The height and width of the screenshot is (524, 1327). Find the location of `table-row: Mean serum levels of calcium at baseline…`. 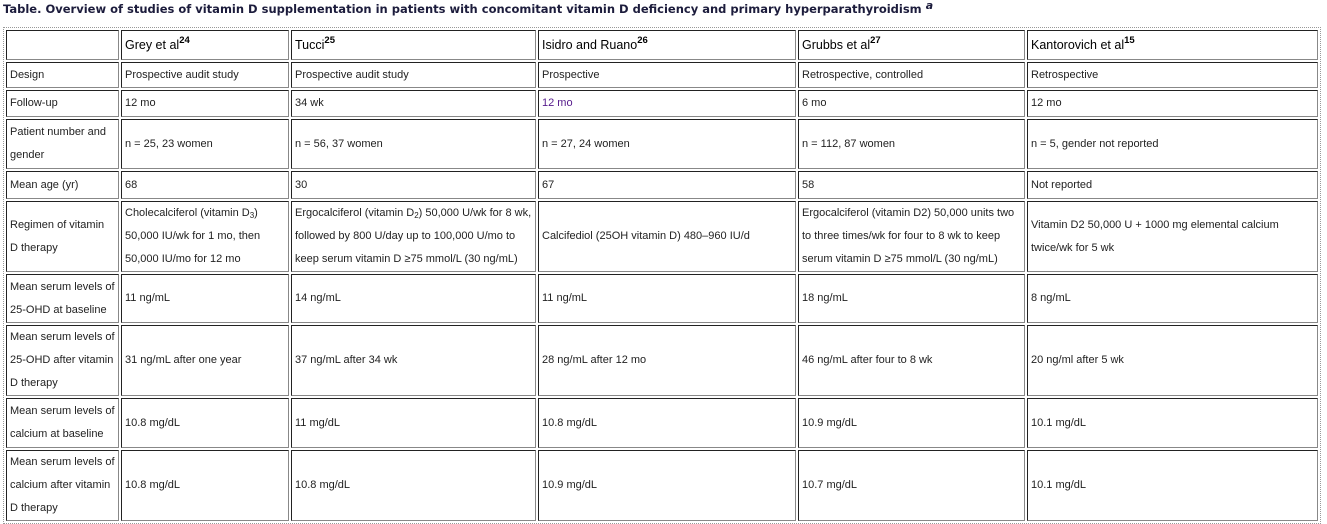

table-row: Mean serum levels of calcium at baseline… is located at coordinates (662, 423).